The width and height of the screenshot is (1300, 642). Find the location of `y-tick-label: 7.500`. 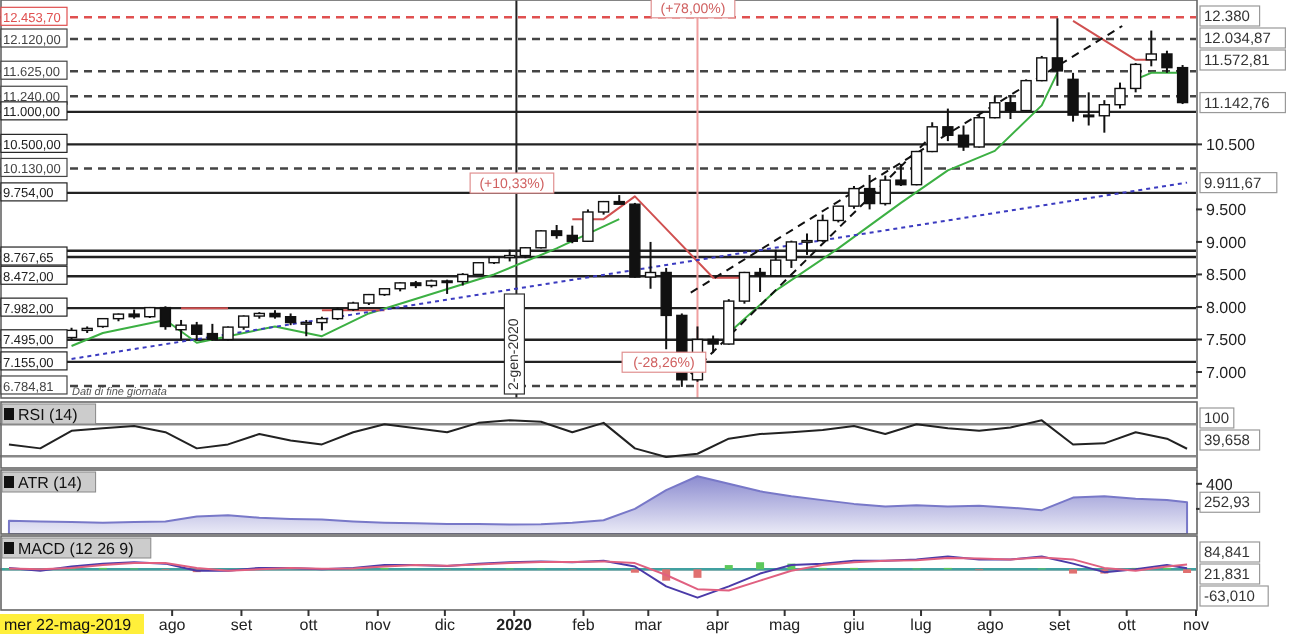

y-tick-label: 7.500 is located at coordinates (1227, 340).